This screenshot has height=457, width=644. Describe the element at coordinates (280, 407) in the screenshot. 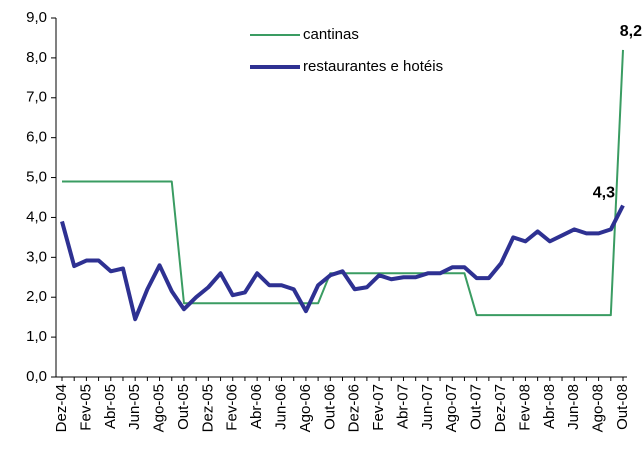

I see `x-tick-label: Jun-06` at that location.